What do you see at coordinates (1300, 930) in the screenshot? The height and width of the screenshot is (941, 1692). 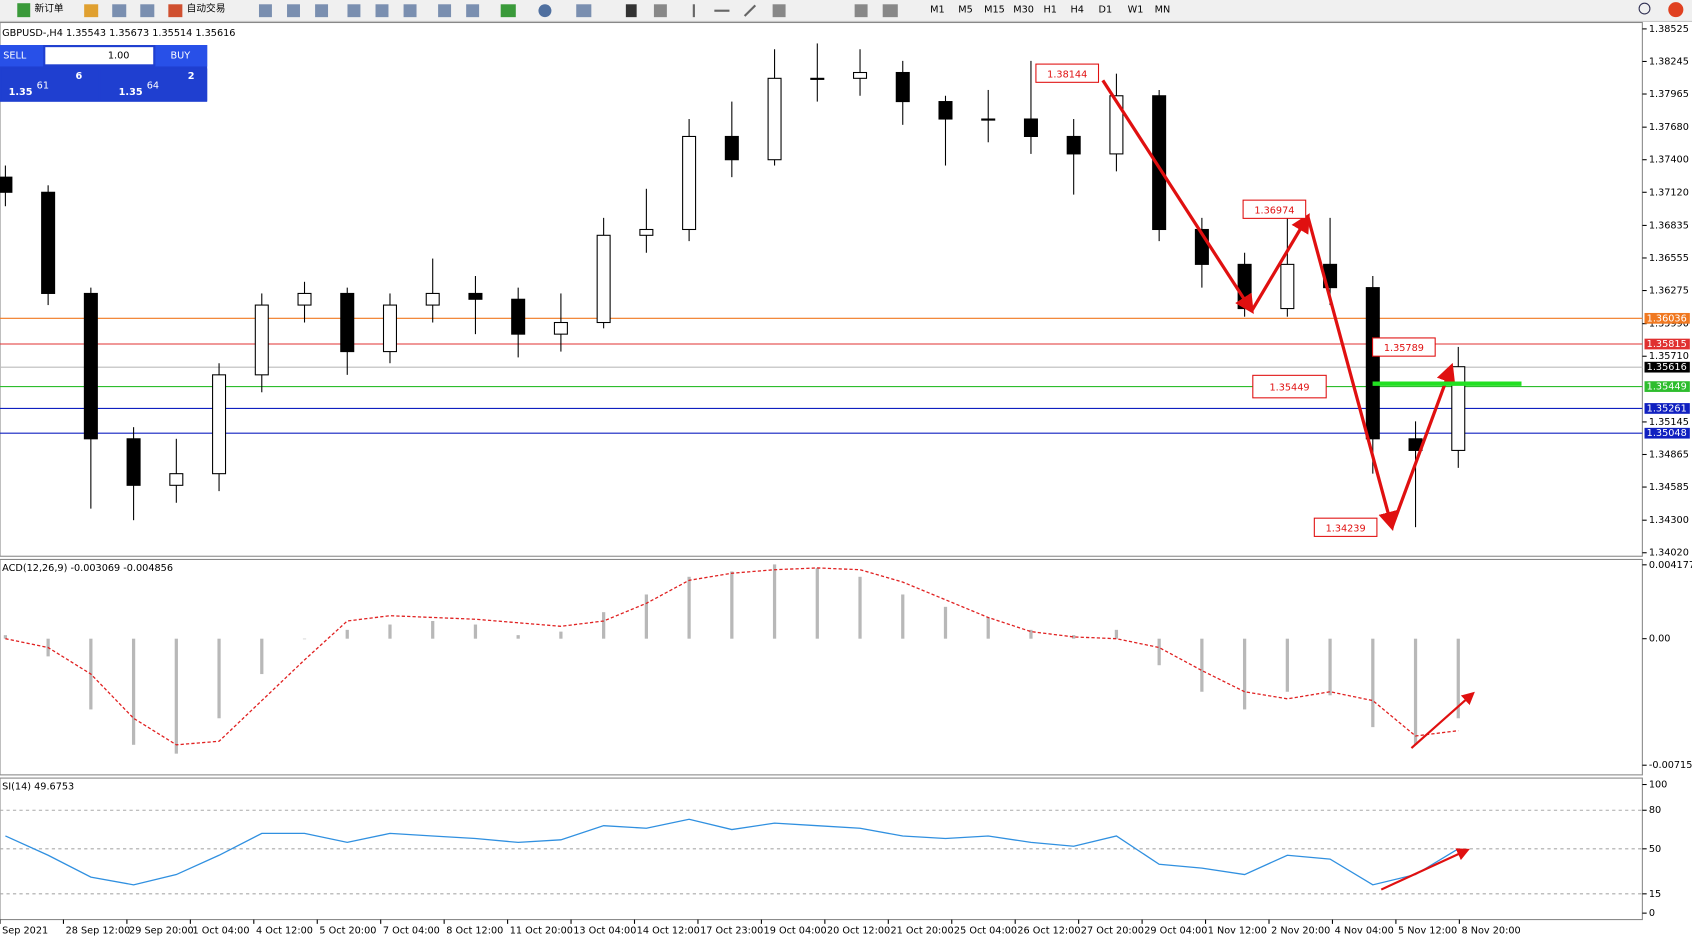 I see `x-tick-label: 2 Nov 20:00` at bounding box center [1300, 930].